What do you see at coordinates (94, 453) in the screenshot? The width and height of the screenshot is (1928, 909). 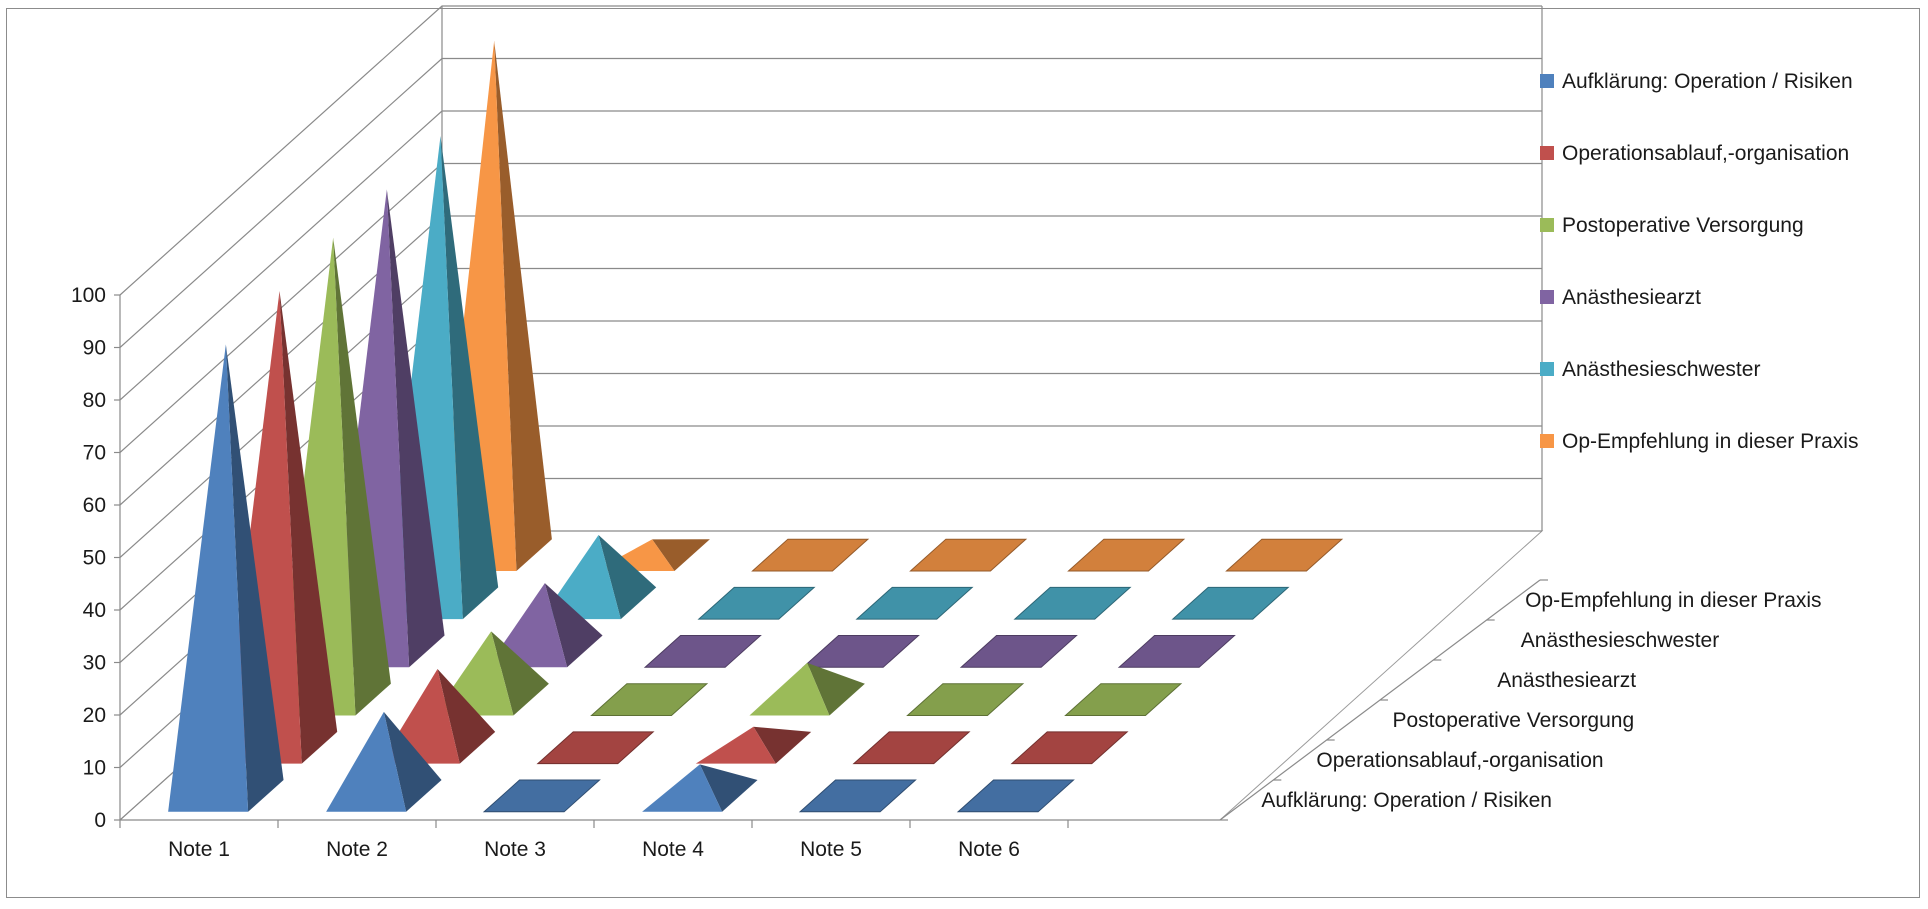 I see `y-tick-label: 70` at bounding box center [94, 453].